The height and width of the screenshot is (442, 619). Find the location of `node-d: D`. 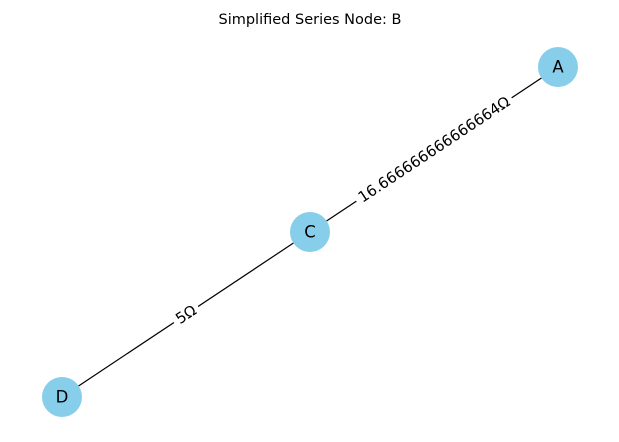

node-d: D is located at coordinates (62, 397).